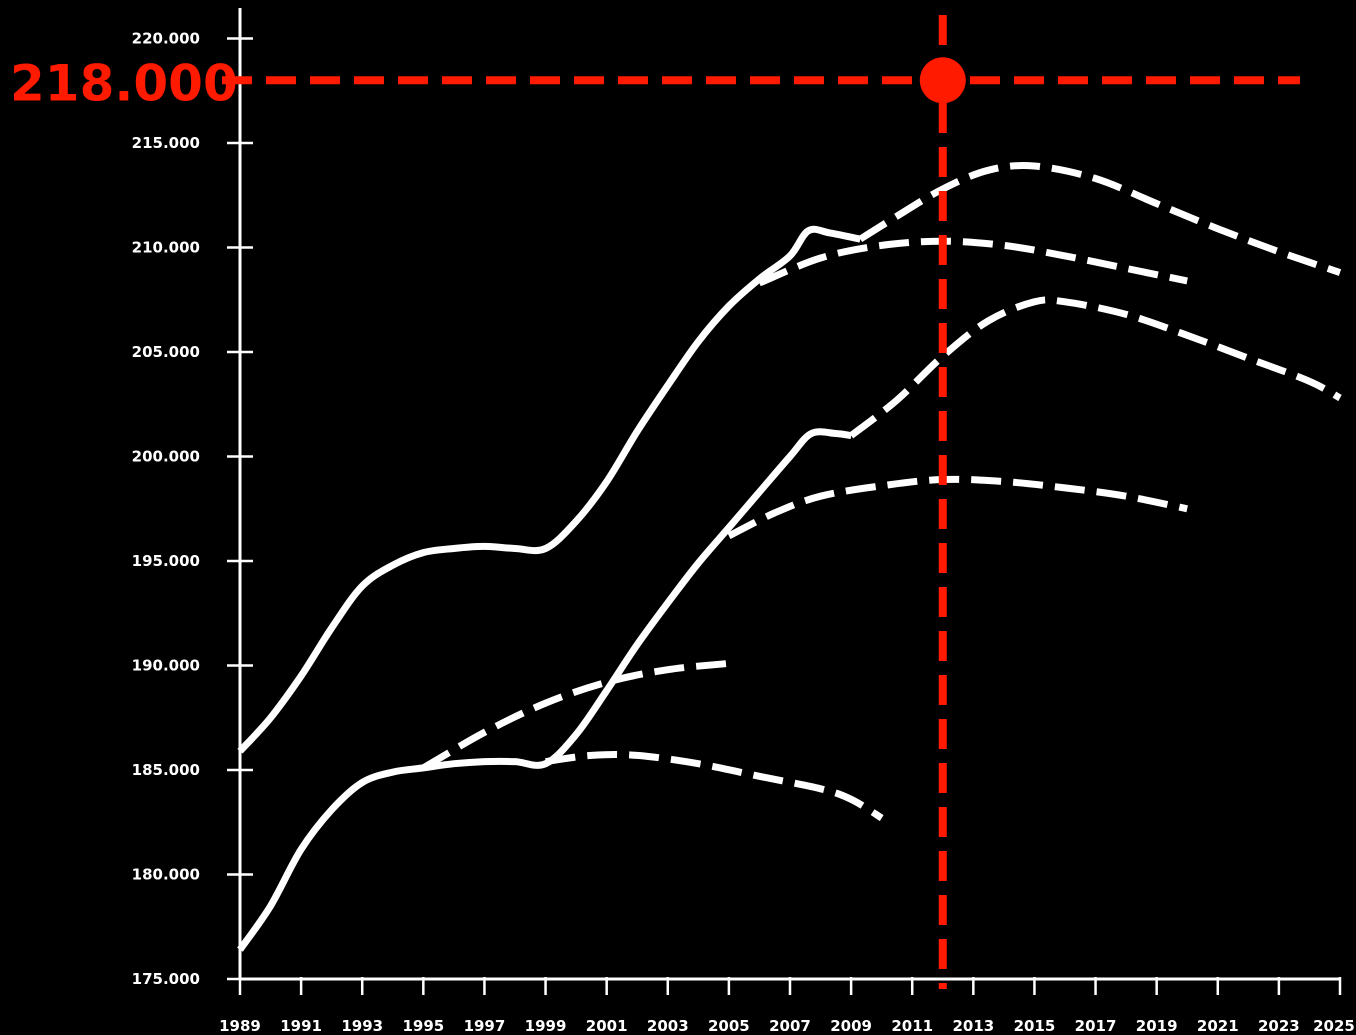  What do you see at coordinates (166, 352) in the screenshot?
I see `y-tick-label: 205.000` at bounding box center [166, 352].